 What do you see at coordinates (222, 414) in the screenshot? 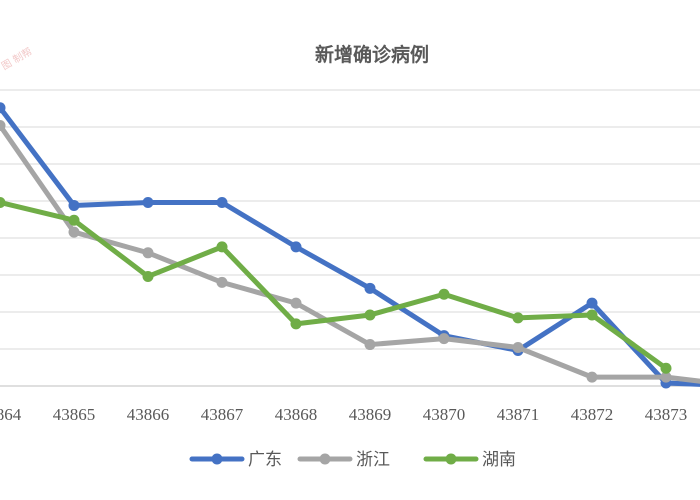
I see `x-tick-label: 43867` at bounding box center [222, 414].